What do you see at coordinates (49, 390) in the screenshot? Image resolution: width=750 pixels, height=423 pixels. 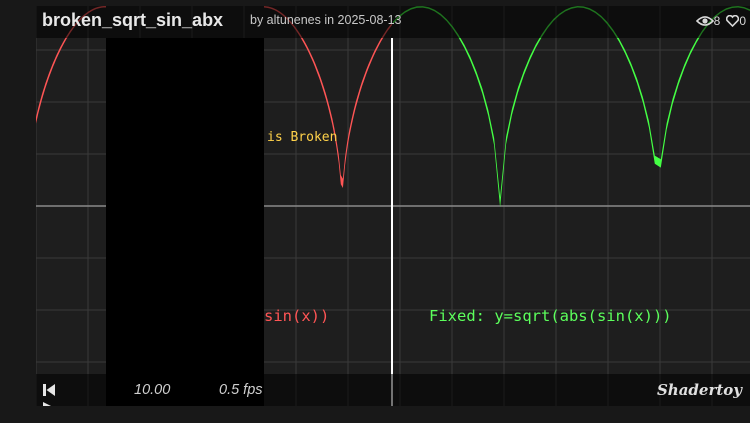 I see `rewind-icon` at bounding box center [49, 390].